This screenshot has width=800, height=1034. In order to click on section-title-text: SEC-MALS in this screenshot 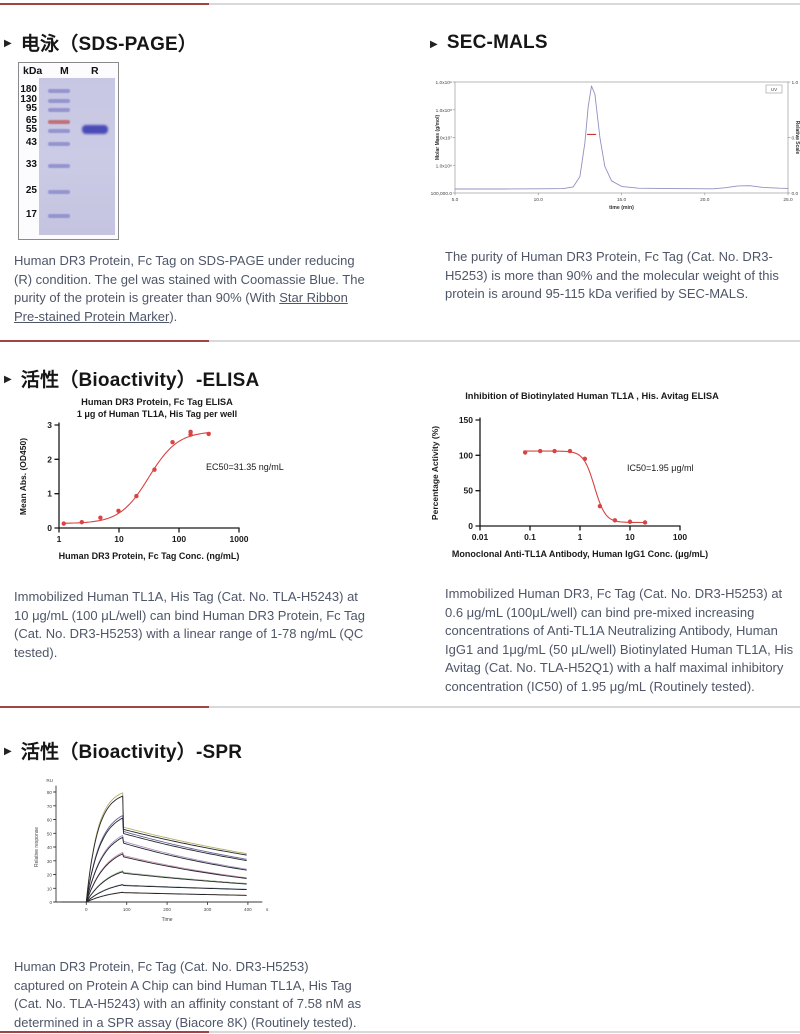, I will do `click(497, 42)`.